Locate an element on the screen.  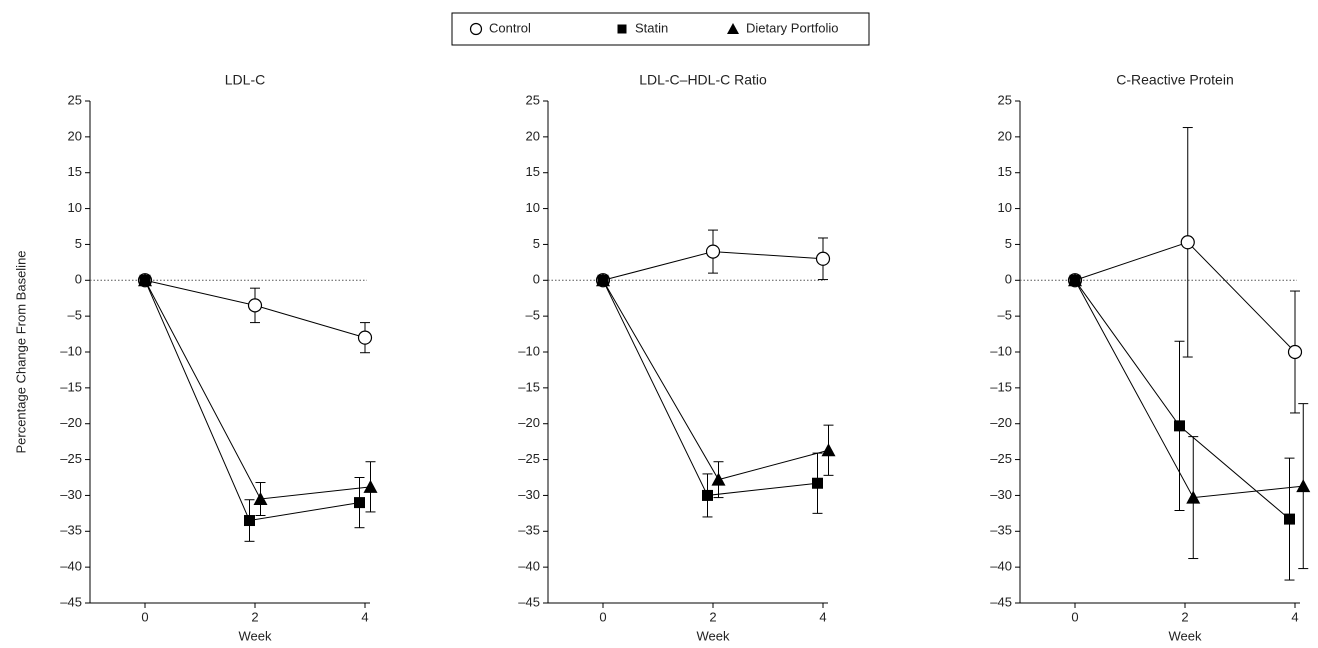
panel-title: C-Reactive Protein is located at coordinates (1175, 80).